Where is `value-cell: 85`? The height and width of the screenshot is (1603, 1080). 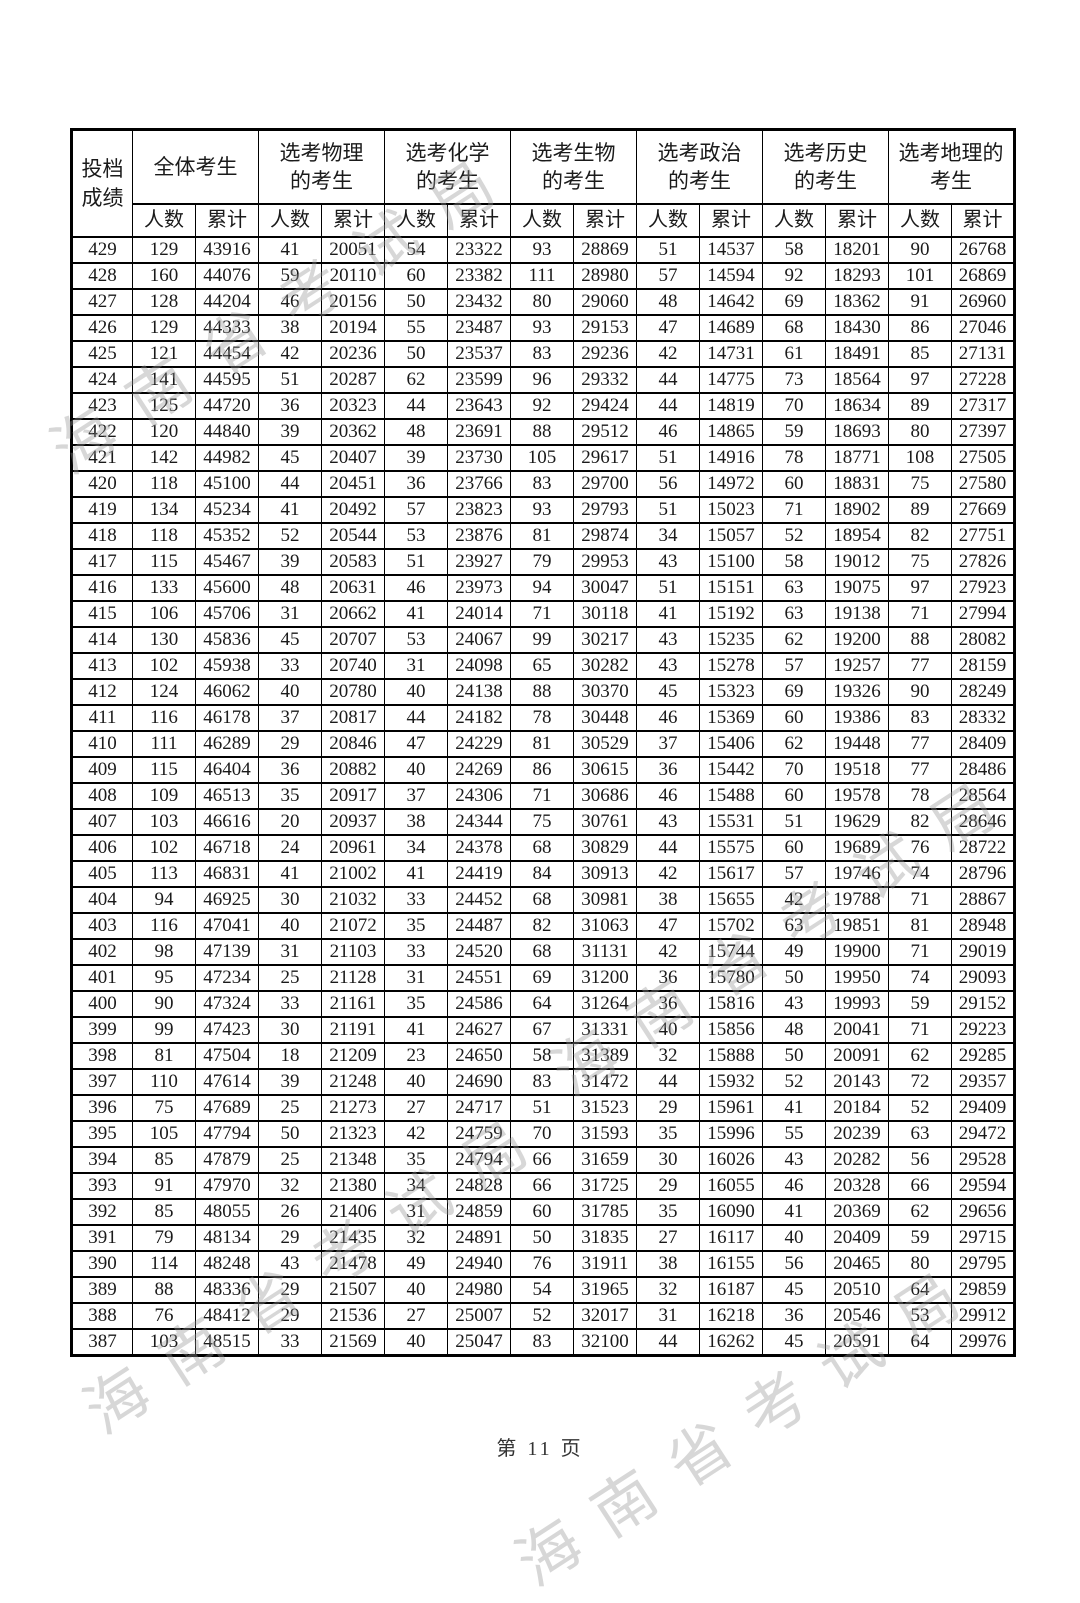 value-cell: 85 is located at coordinates (920, 354).